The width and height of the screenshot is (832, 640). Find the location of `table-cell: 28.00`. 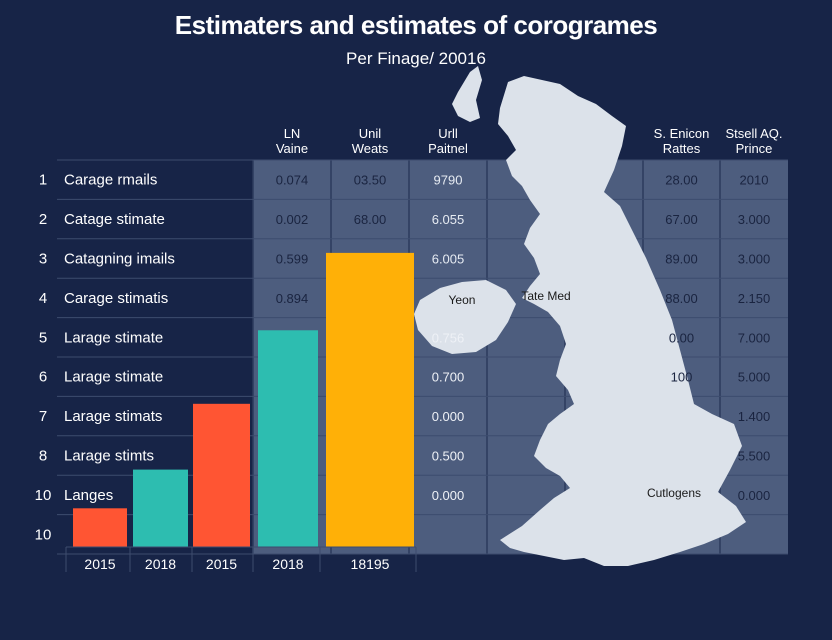

table-cell: 28.00 is located at coordinates (681, 180).